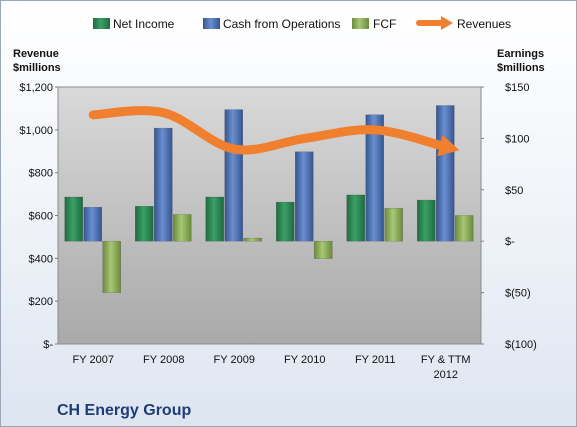 The height and width of the screenshot is (427, 577). I want to click on legend-swatch-cash-from-operations, so click(211, 23).